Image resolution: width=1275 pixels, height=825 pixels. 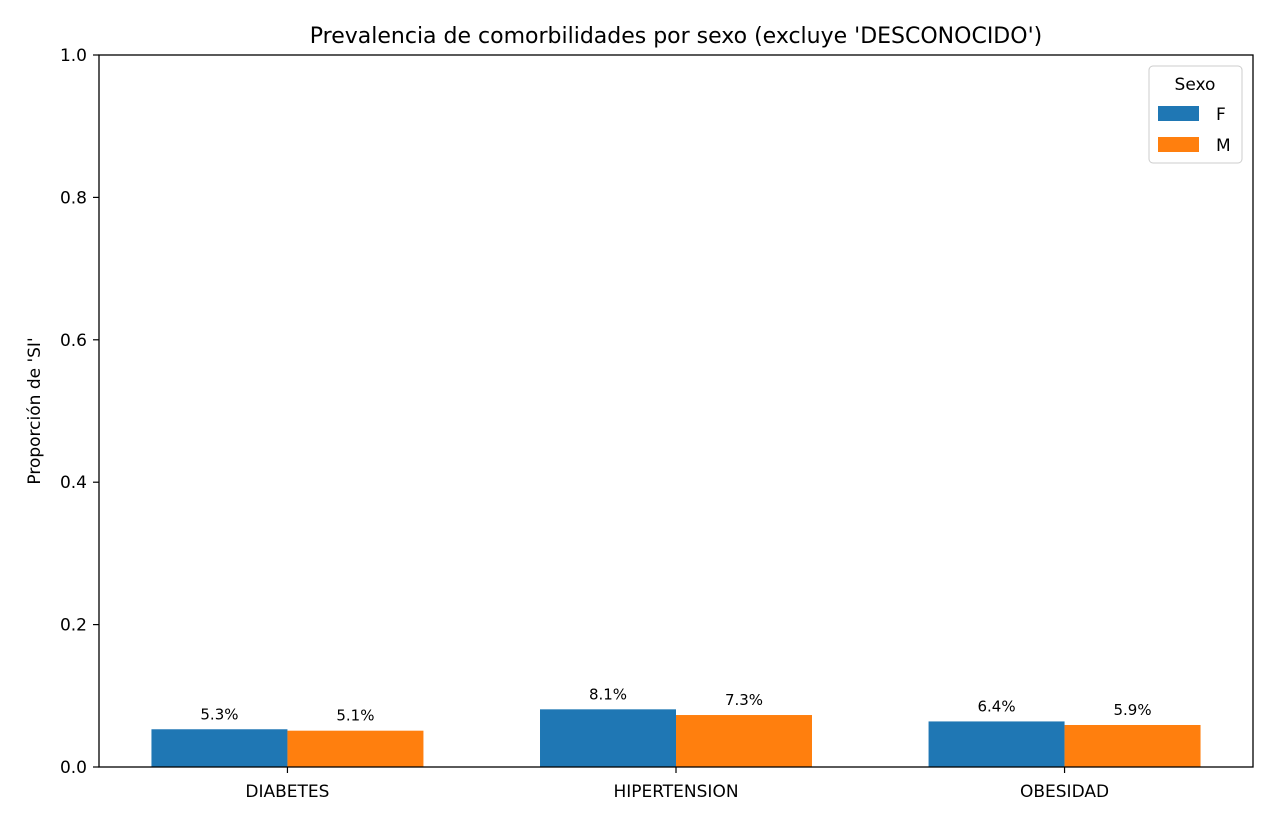 What do you see at coordinates (73, 768) in the screenshot?
I see `y-tick-label: 0.0` at bounding box center [73, 768].